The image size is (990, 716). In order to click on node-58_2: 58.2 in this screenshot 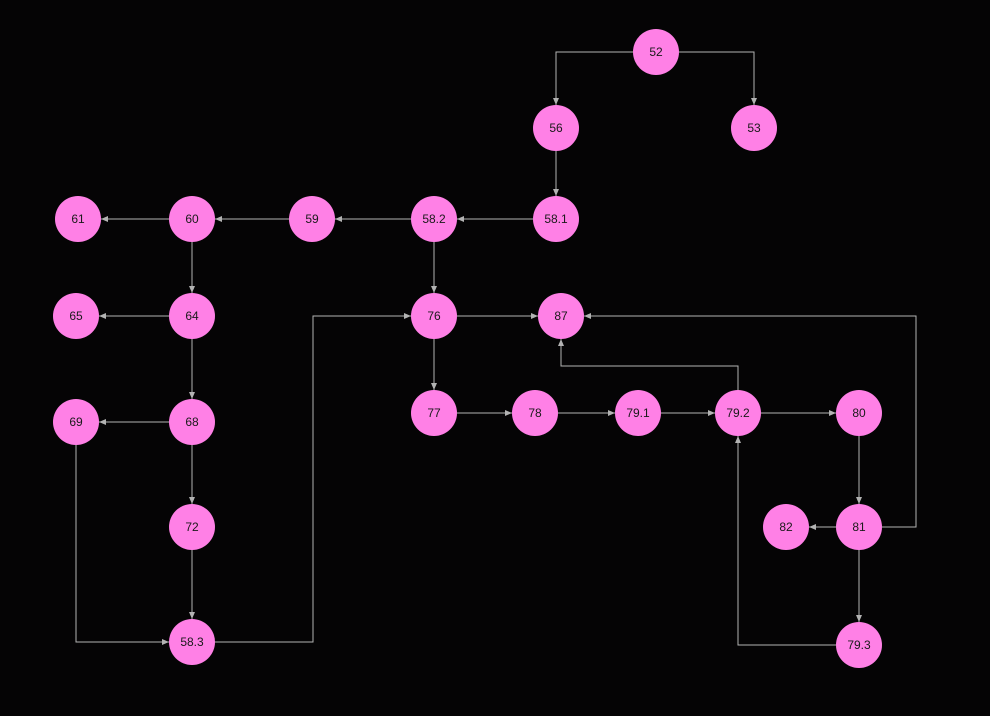, I will do `click(434, 219)`.